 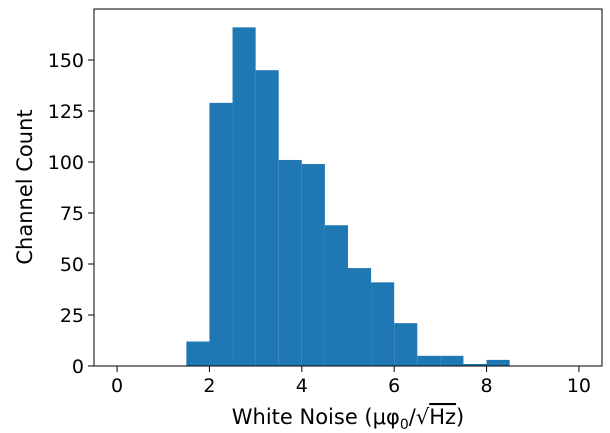 I want to click on y-axis: 0 25 50 75 100 125 150, so click(x=71, y=214).